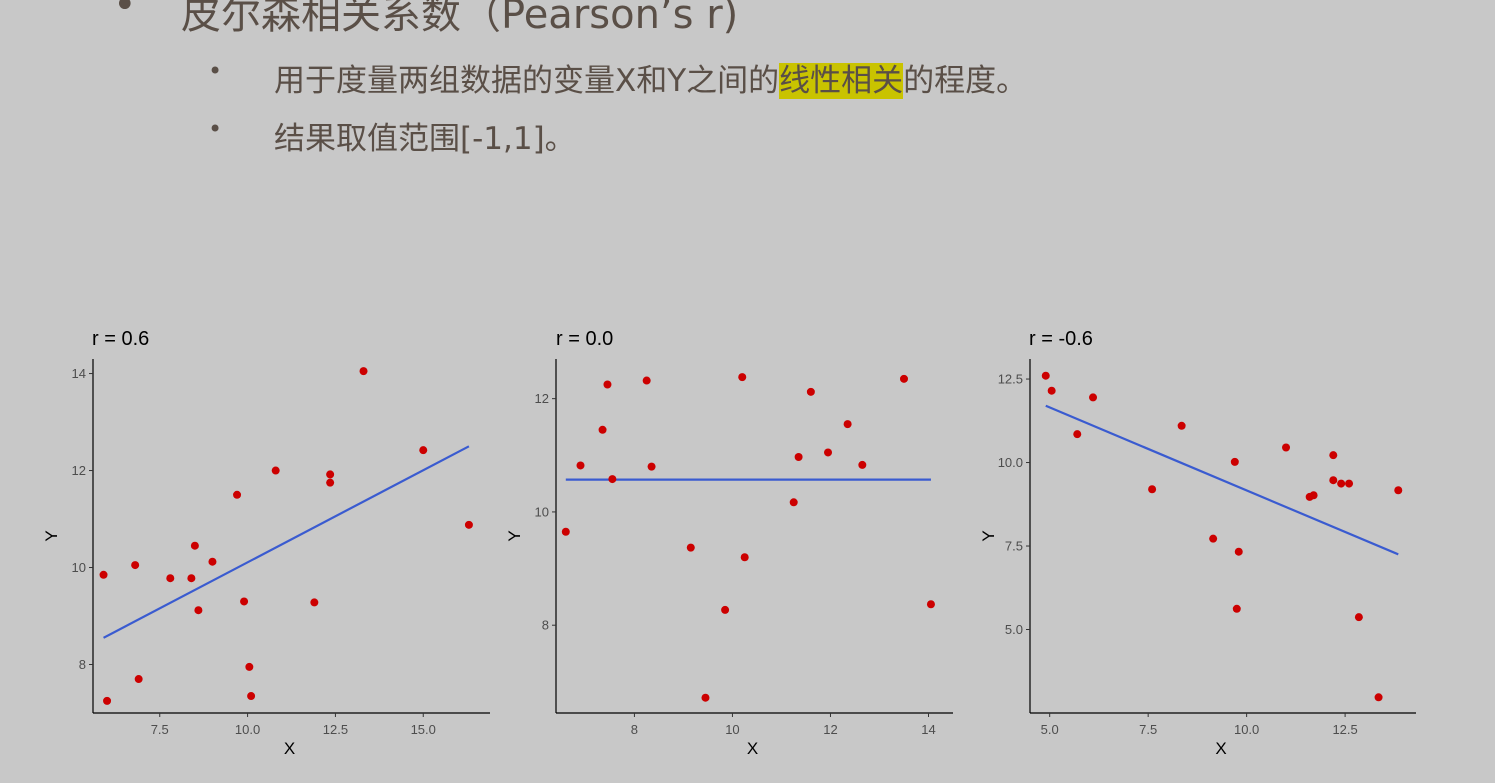  What do you see at coordinates (830, 729) in the screenshot?
I see `x-tick-label: 12` at bounding box center [830, 729].